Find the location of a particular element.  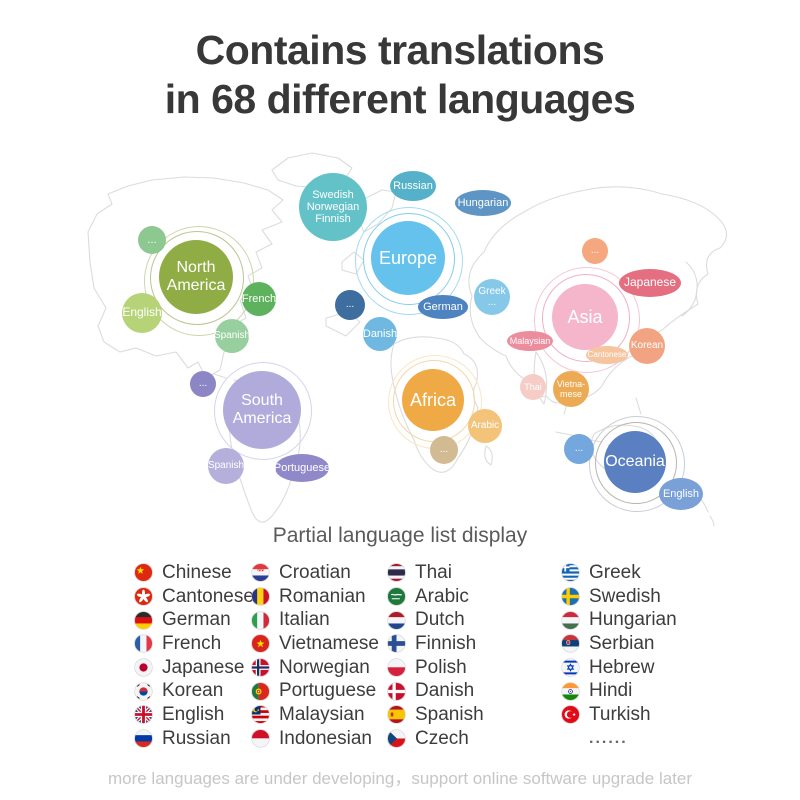

language-item: Turkish is located at coordinates (619, 715).